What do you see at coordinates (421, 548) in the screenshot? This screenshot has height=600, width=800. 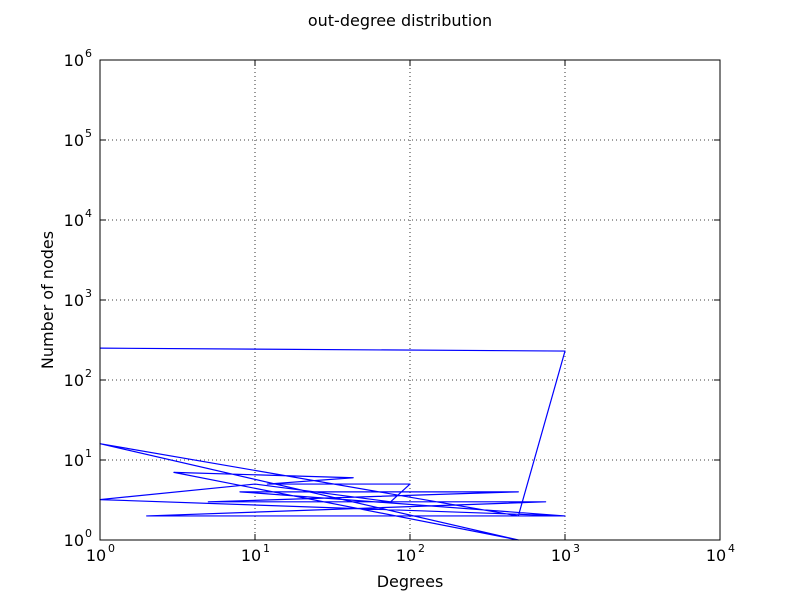 I see `x-tick-label-exponent: 2` at bounding box center [421, 548].